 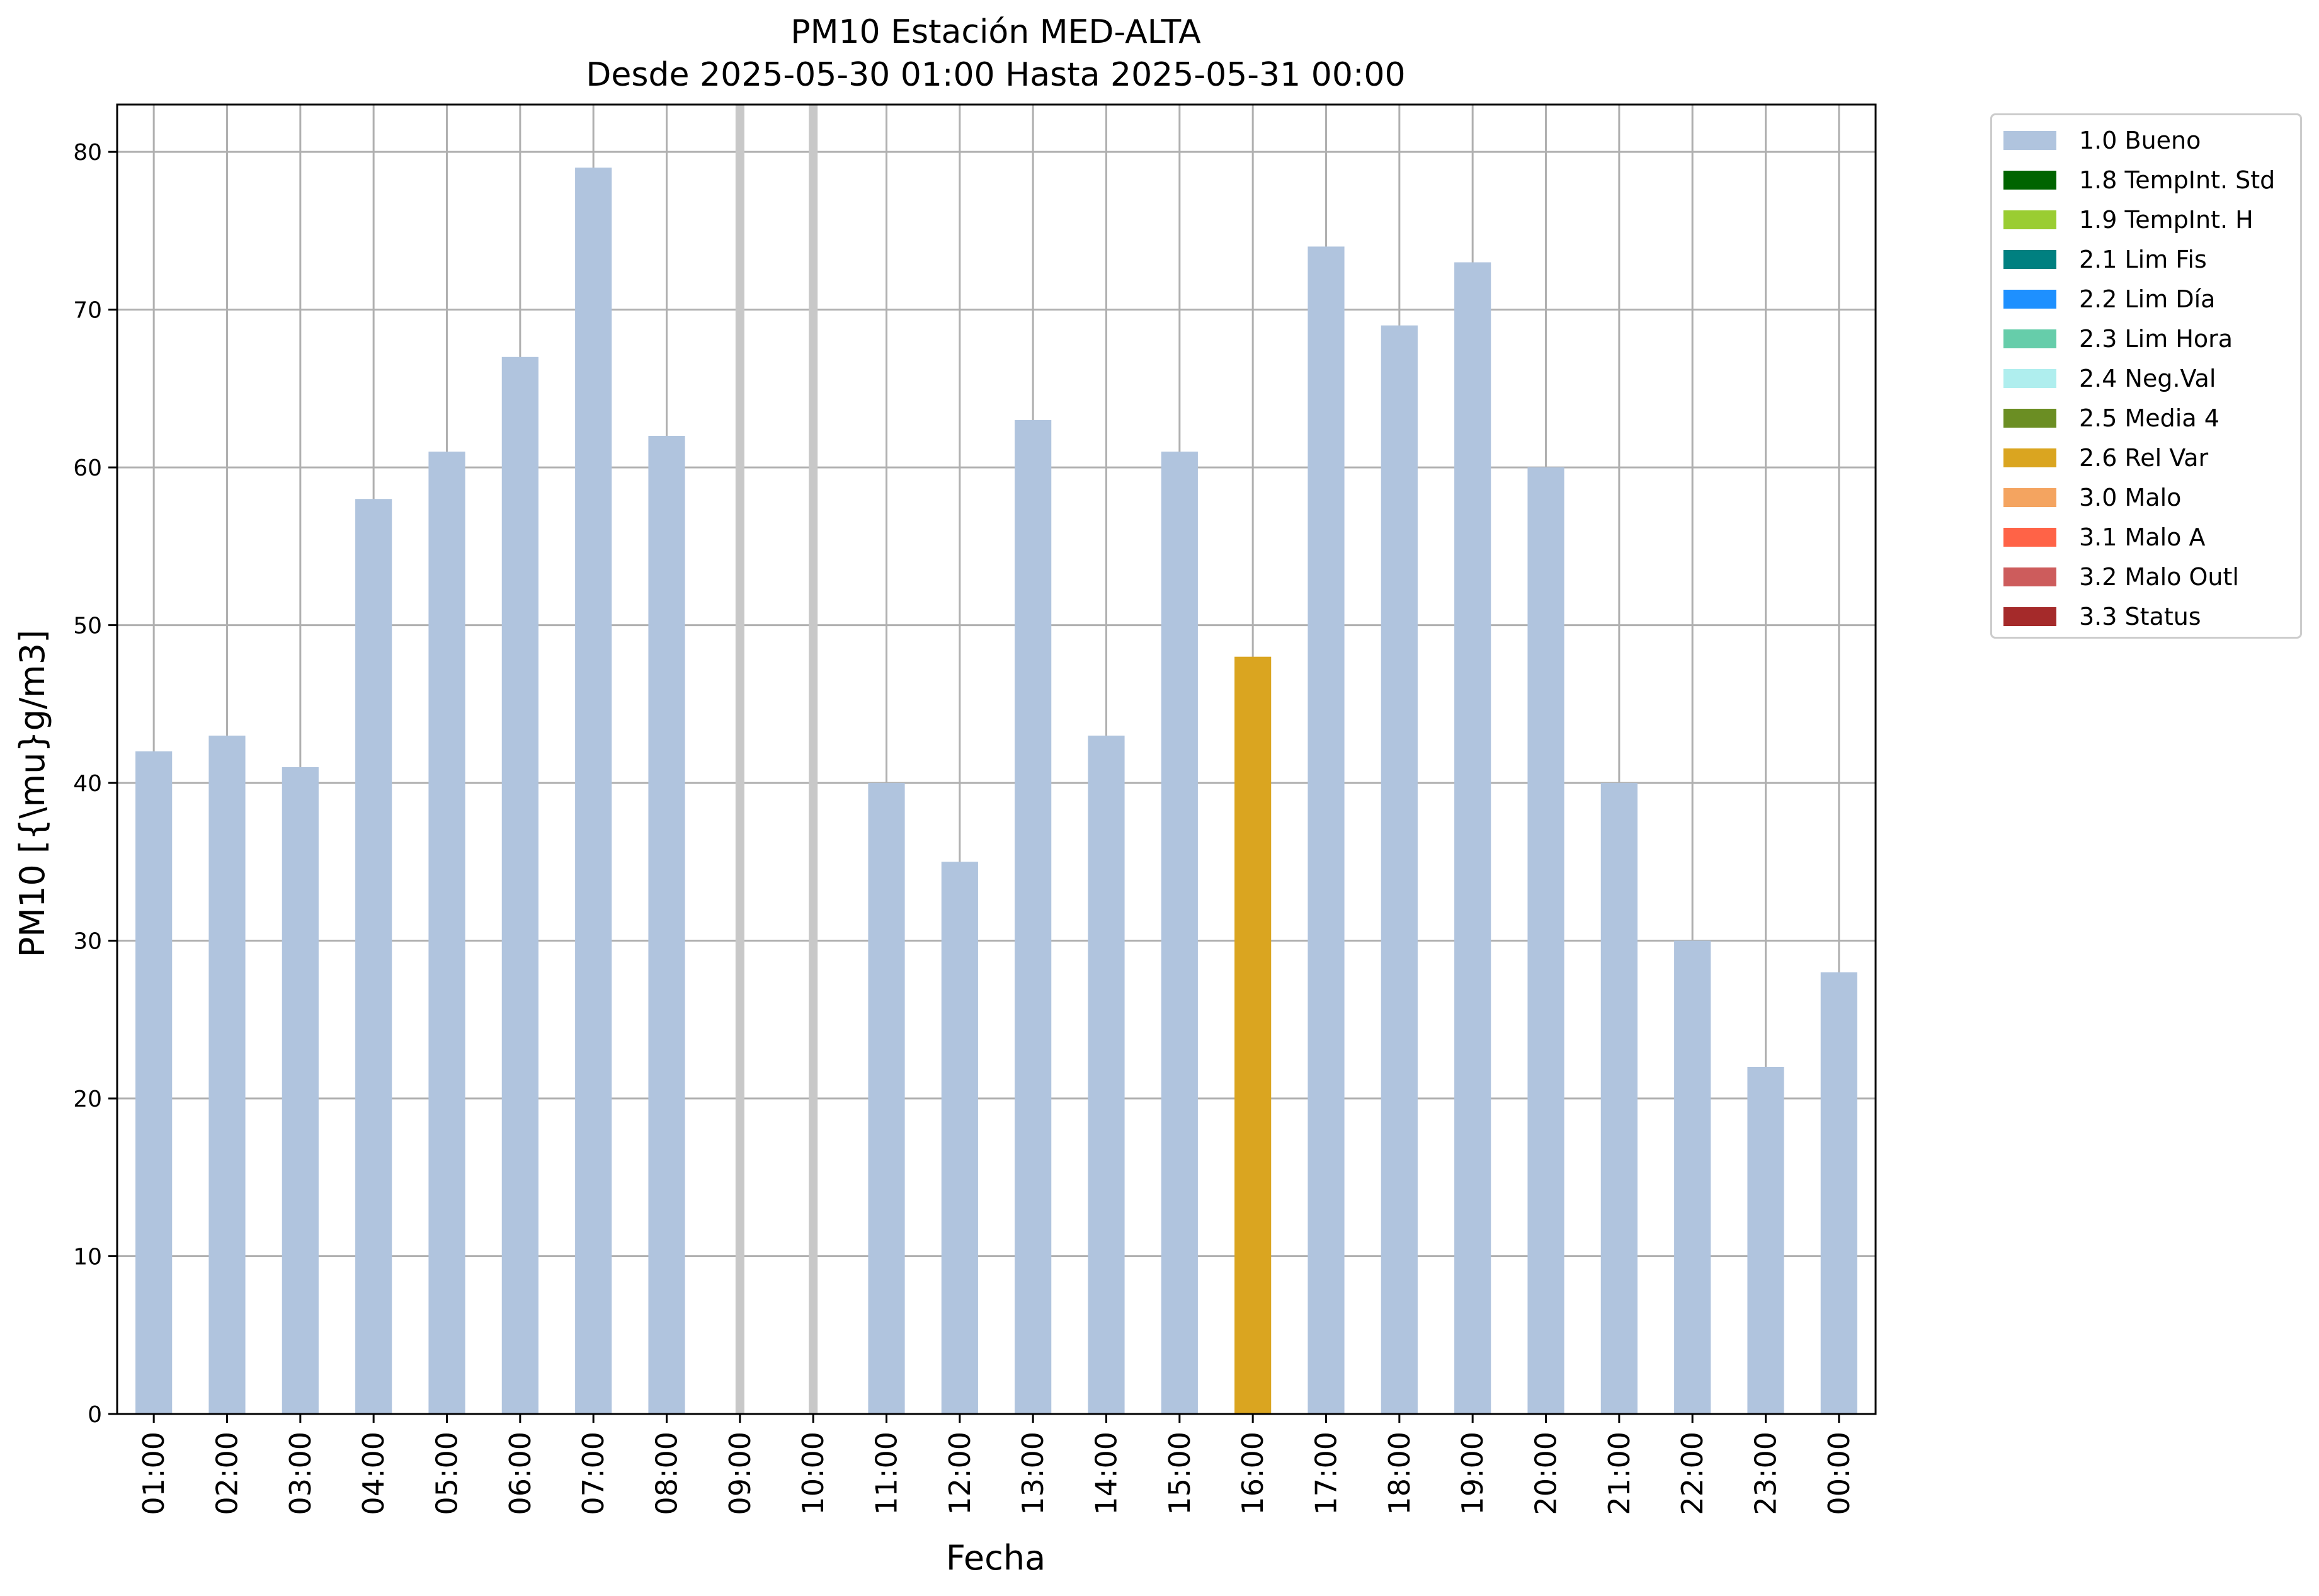 I want to click on x-tick-label: 23:00, so click(x=1766, y=1473).